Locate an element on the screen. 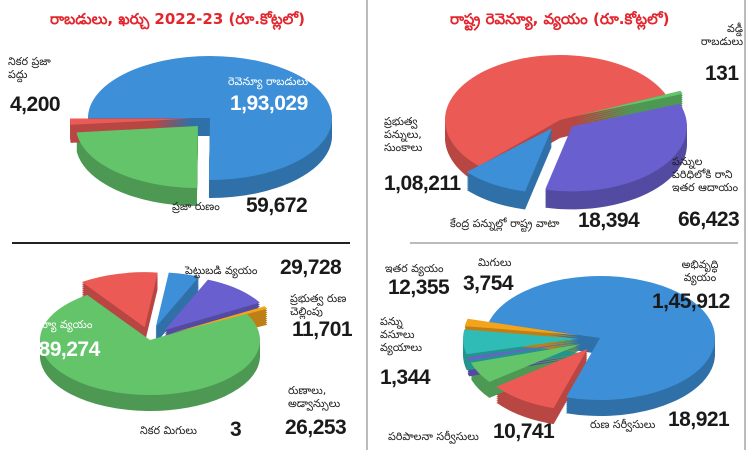  label-debt-services: రుణ సర్వీసులు is located at coordinates (623, 424).